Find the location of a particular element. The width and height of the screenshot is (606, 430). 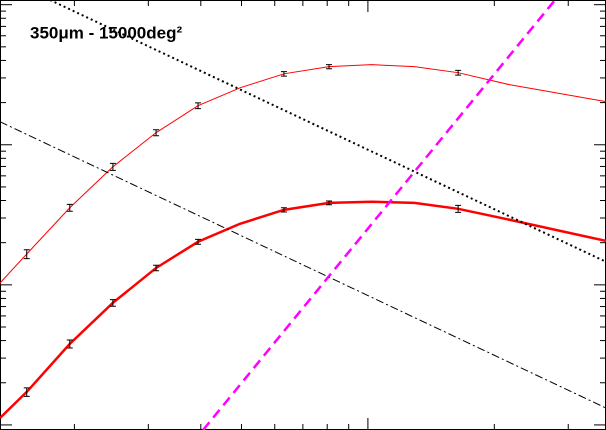

chart-title: 350μm - 15000deg² is located at coordinates (106, 32).